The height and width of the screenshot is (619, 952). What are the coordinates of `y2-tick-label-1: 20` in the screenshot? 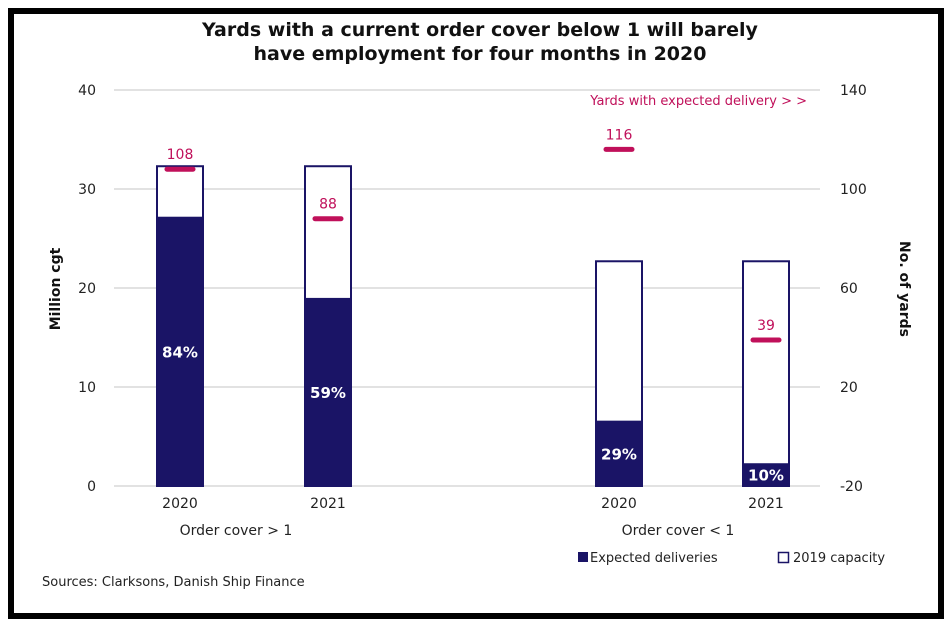 It's located at (849, 388).